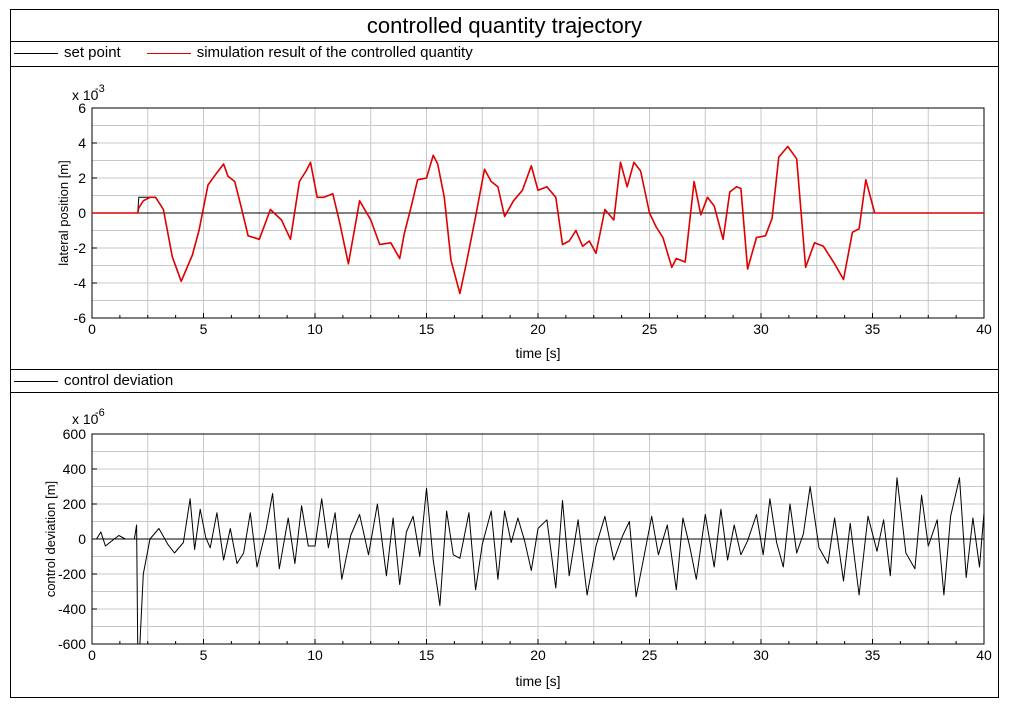 The image size is (1011, 707). Describe the element at coordinates (82, 178) in the screenshot. I see `y-tick-label: 2` at that location.